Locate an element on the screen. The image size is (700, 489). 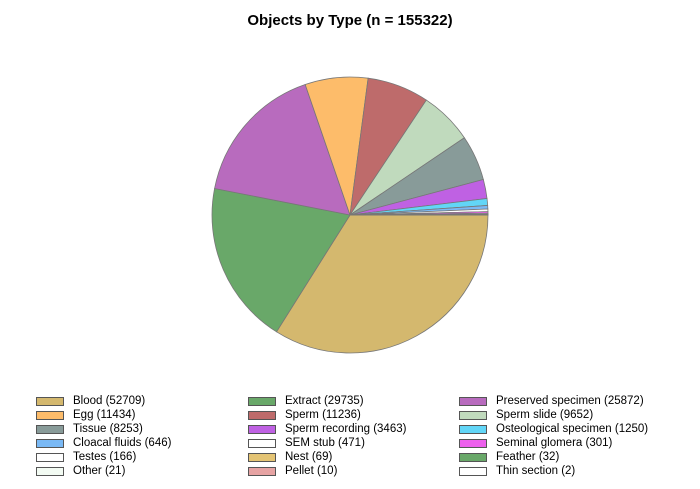
legend-label: Thin section (2) is located at coordinates (536, 471).